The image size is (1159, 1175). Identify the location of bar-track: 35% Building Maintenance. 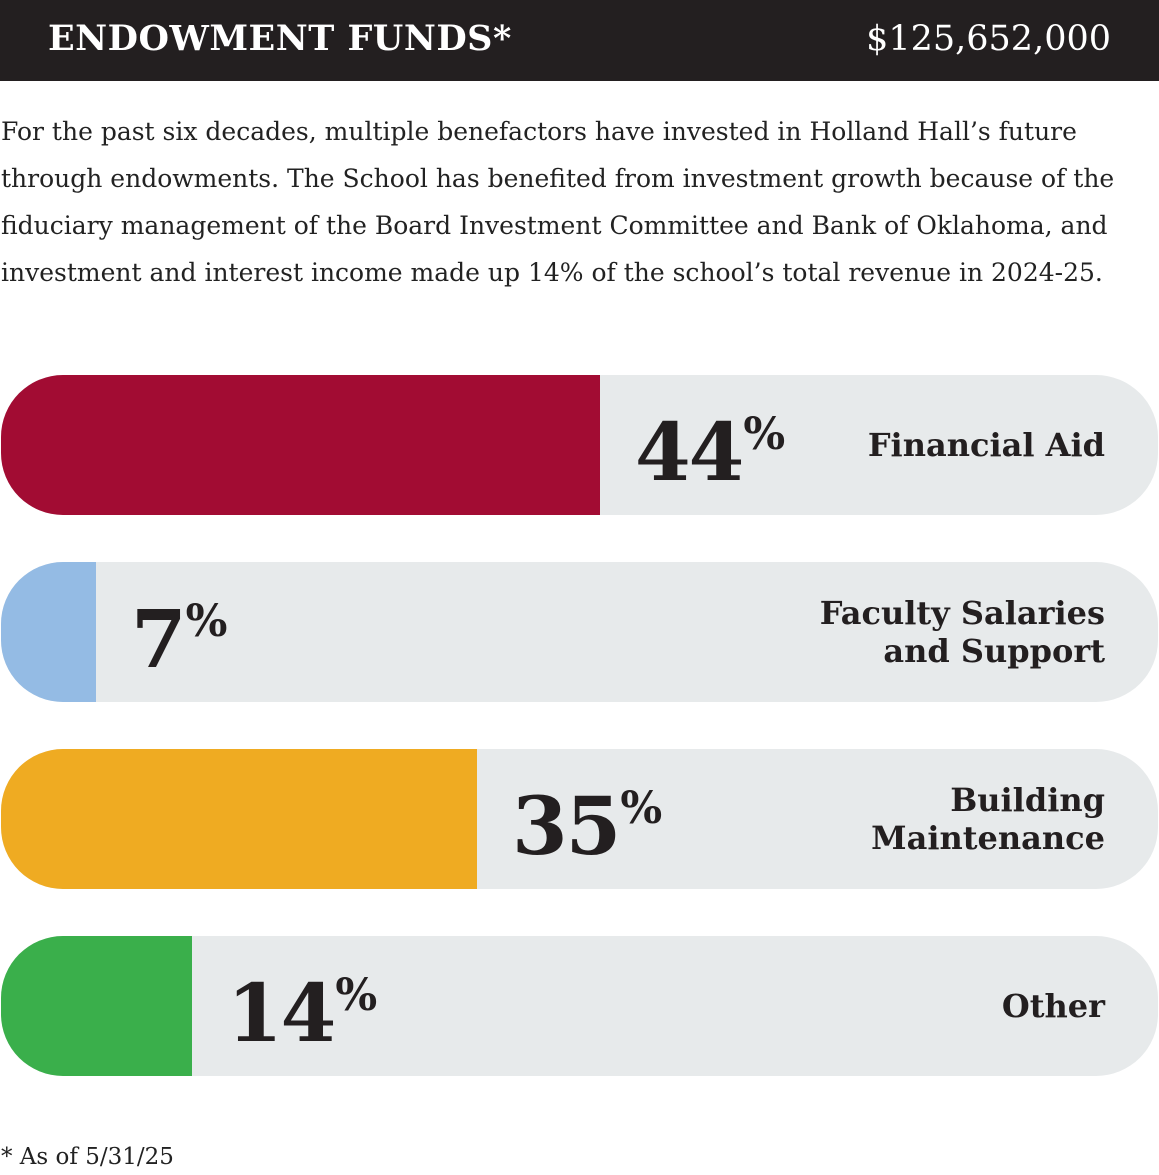
(579, 819).